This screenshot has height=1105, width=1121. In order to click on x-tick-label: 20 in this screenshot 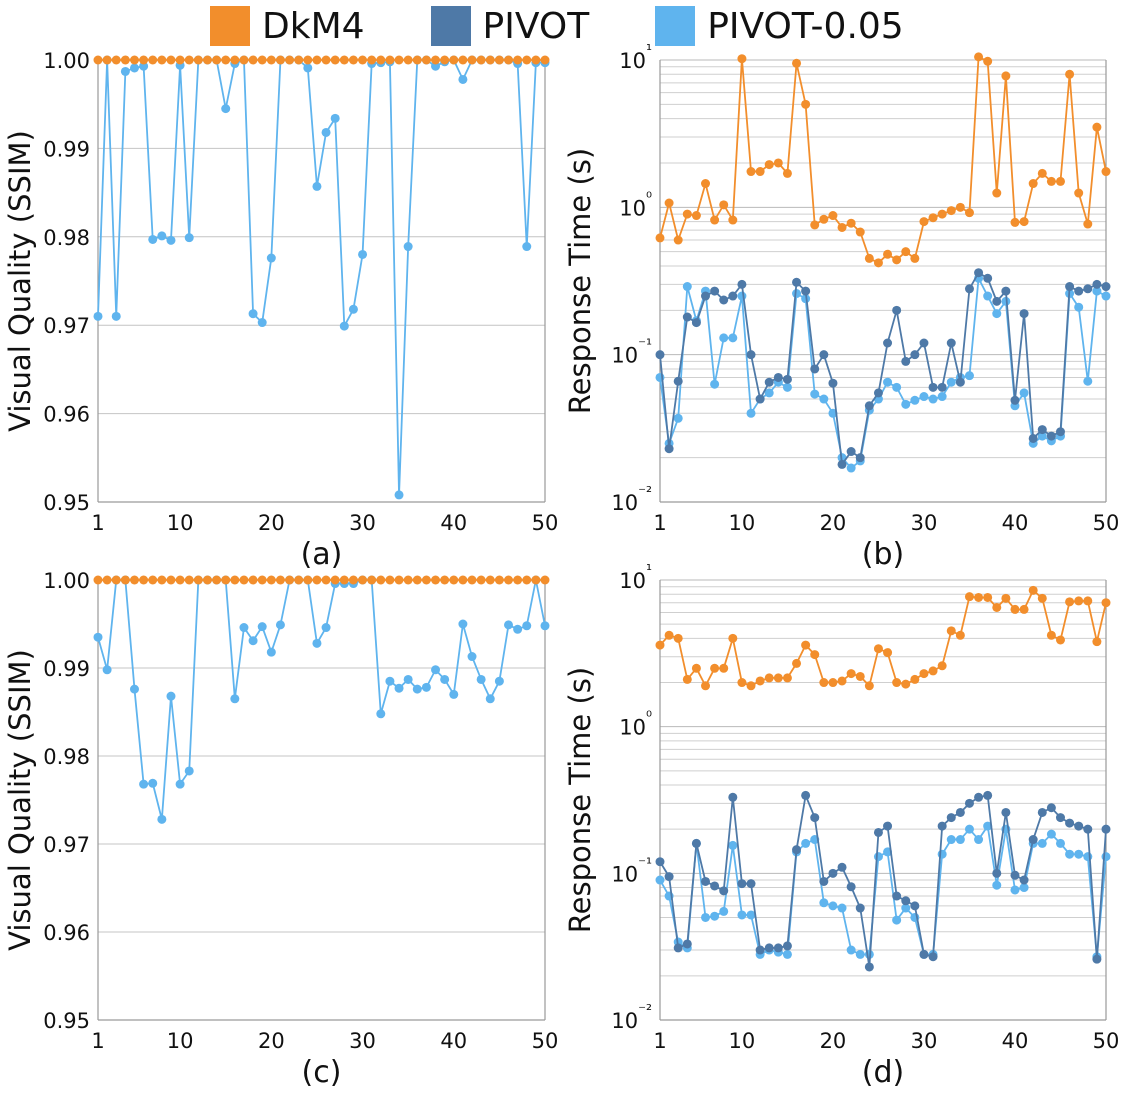, I will do `click(271, 523)`.